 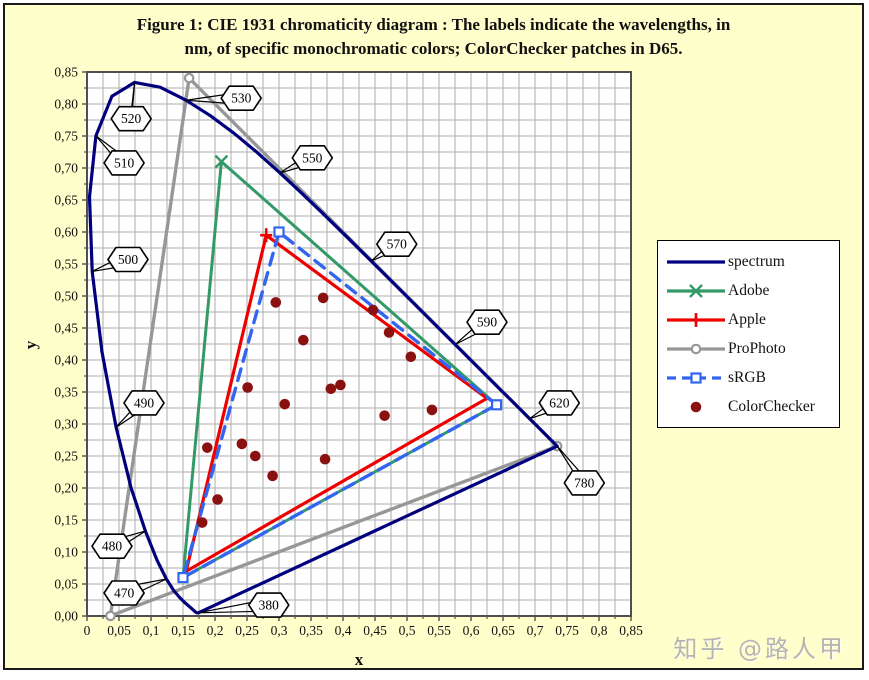 I want to click on y-tick-label: 0,65, so click(x=66, y=200).